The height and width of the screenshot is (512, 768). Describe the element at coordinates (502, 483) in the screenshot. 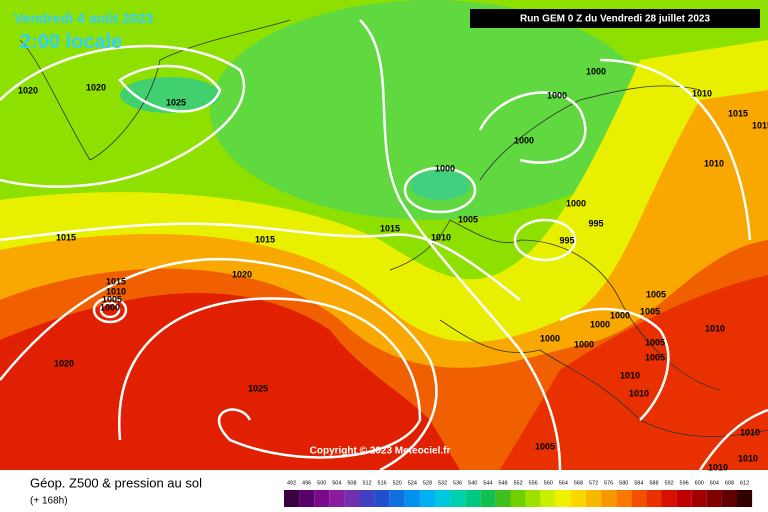

I see `colorbar-tick-label: 548` at that location.